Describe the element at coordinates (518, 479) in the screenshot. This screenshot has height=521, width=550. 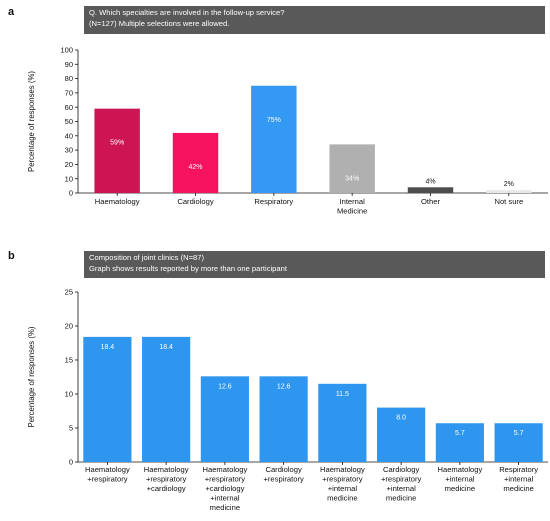
I see `x-tick-label: Respiratory +internal medicine` at that location.